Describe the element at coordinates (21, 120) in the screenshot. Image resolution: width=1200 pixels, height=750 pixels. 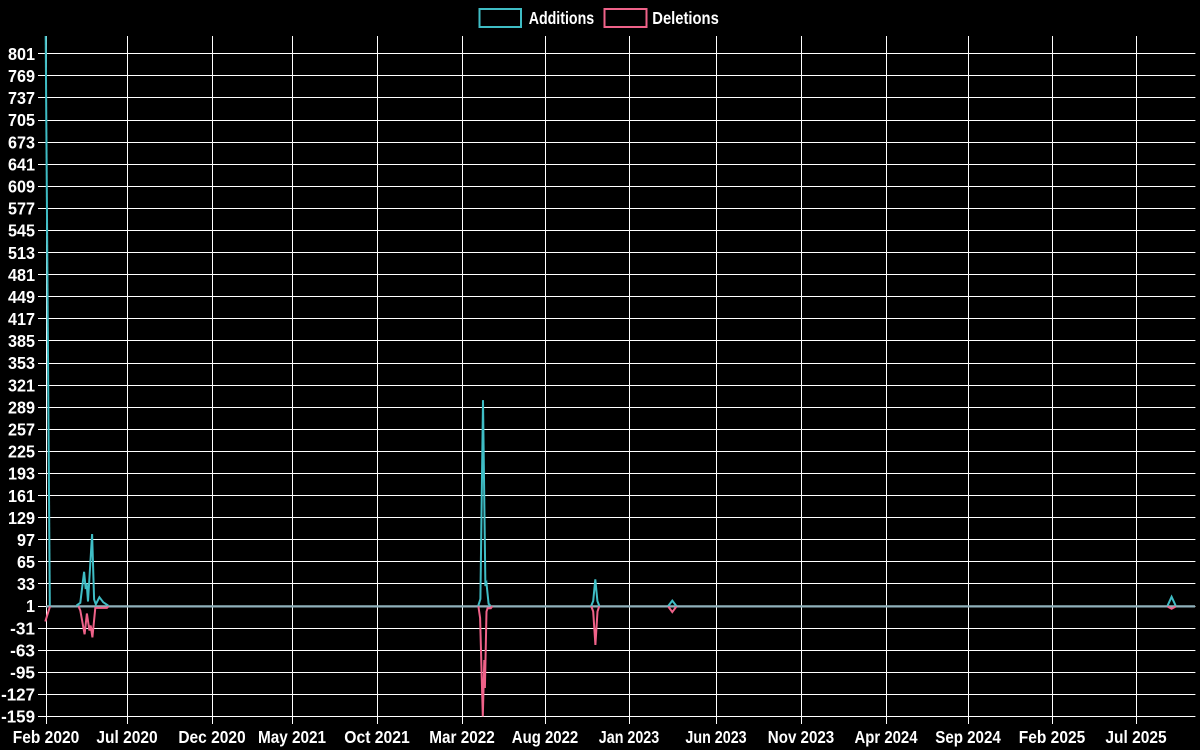
I see `svg-text: 705` at that location.